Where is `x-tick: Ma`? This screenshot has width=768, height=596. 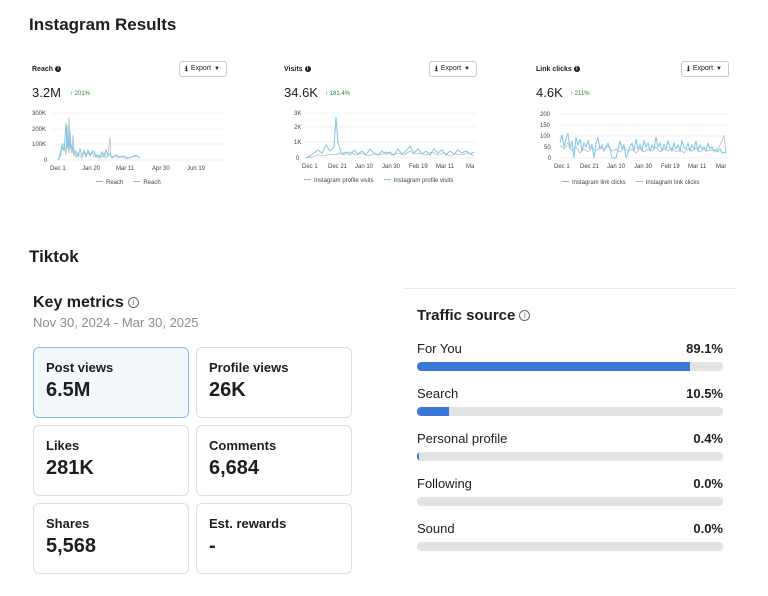
x-tick: Ma is located at coordinates (470, 167).